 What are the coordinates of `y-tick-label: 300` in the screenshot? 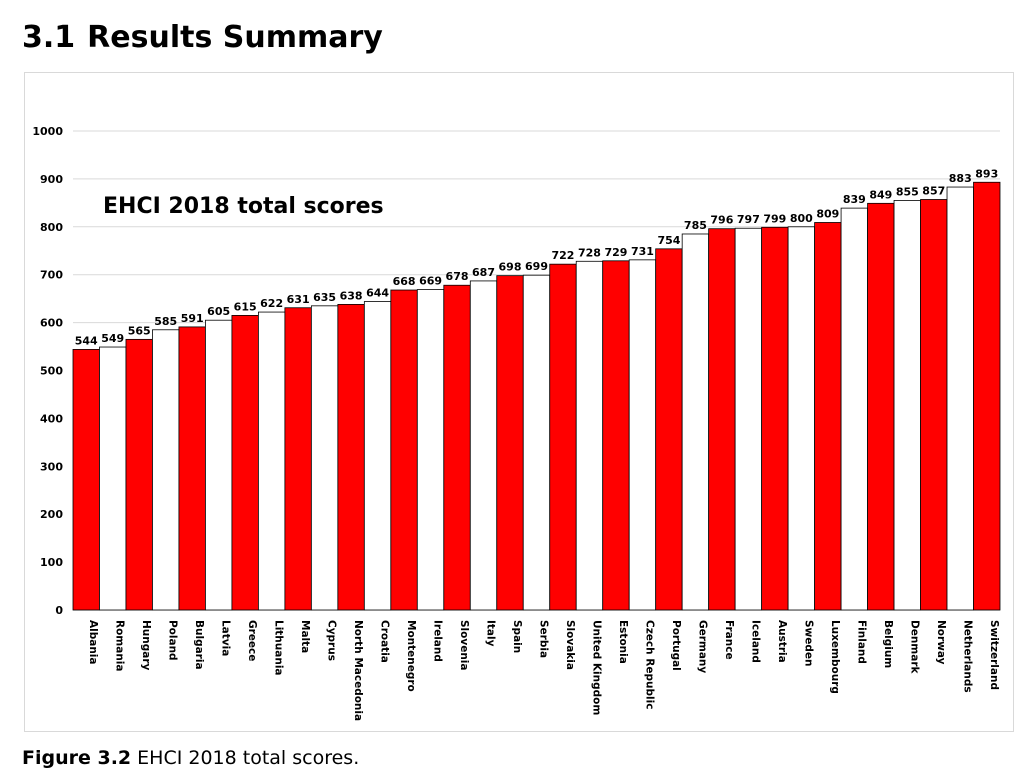 It's located at (51, 466).